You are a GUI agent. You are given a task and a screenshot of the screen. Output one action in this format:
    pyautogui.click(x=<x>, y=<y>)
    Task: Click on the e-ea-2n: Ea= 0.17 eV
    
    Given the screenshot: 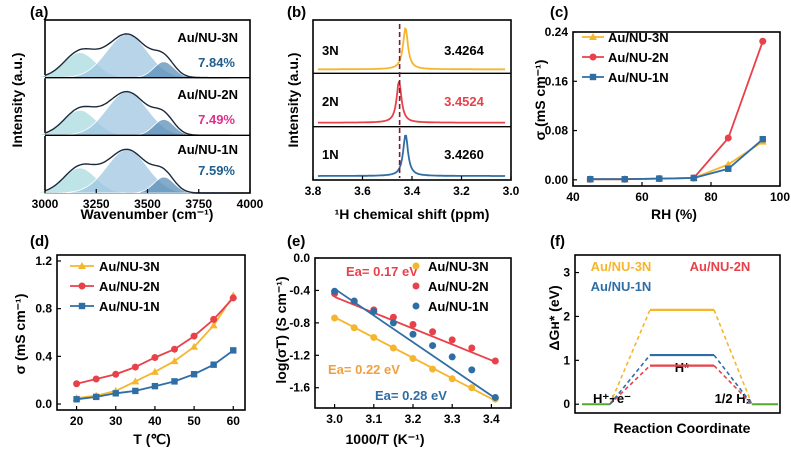 What is the action you would take?
    pyautogui.click(x=382, y=271)
    